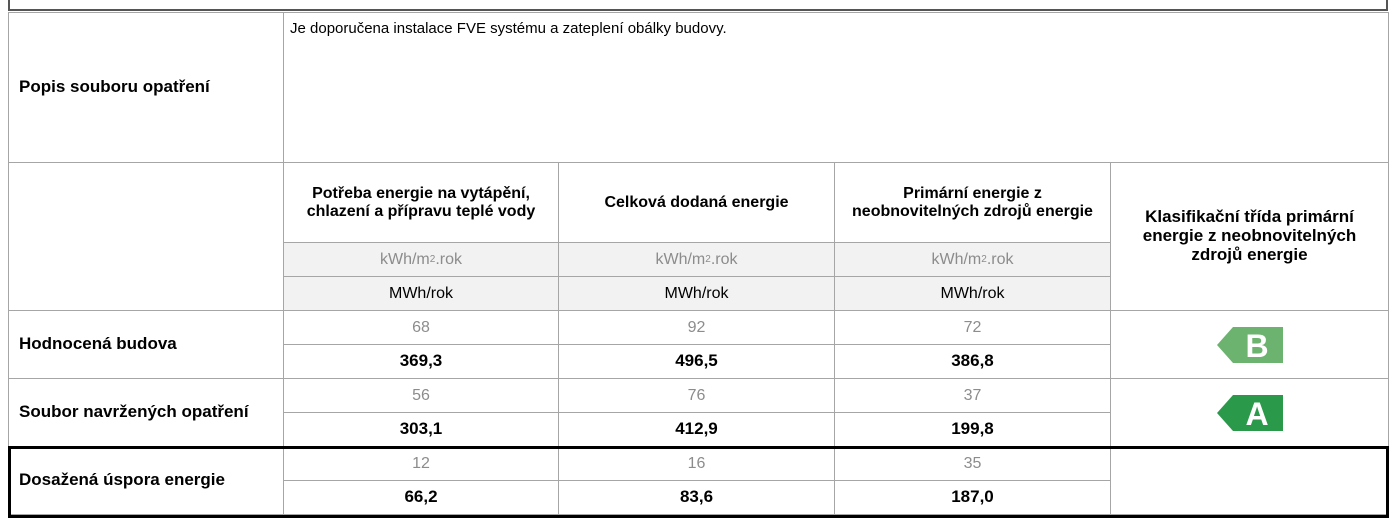  Describe the element at coordinates (421, 395) in the screenshot. I see `specific-value: 56` at that location.